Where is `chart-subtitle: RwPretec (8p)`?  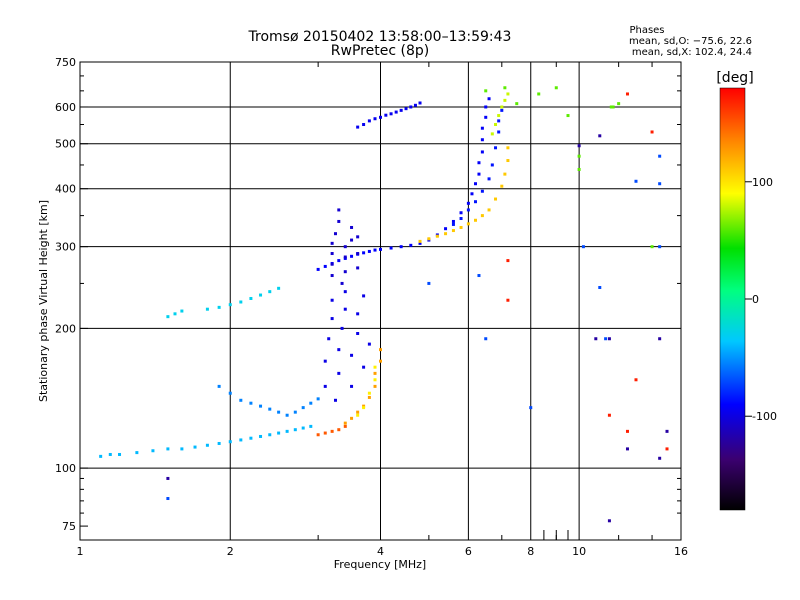 chart-subtitle: RwPretec (8p) is located at coordinates (380, 51).